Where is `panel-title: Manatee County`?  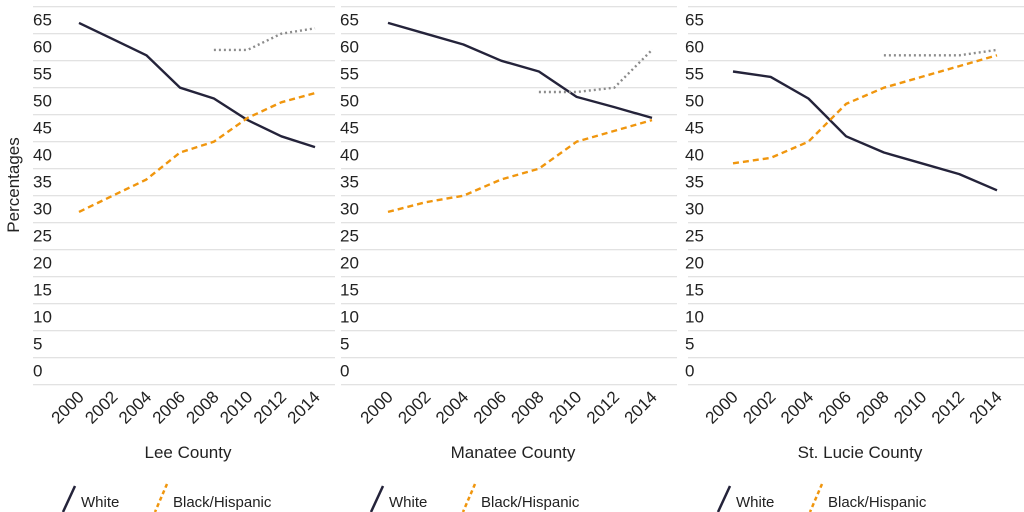 panel-title: Manatee County is located at coordinates (513, 452).